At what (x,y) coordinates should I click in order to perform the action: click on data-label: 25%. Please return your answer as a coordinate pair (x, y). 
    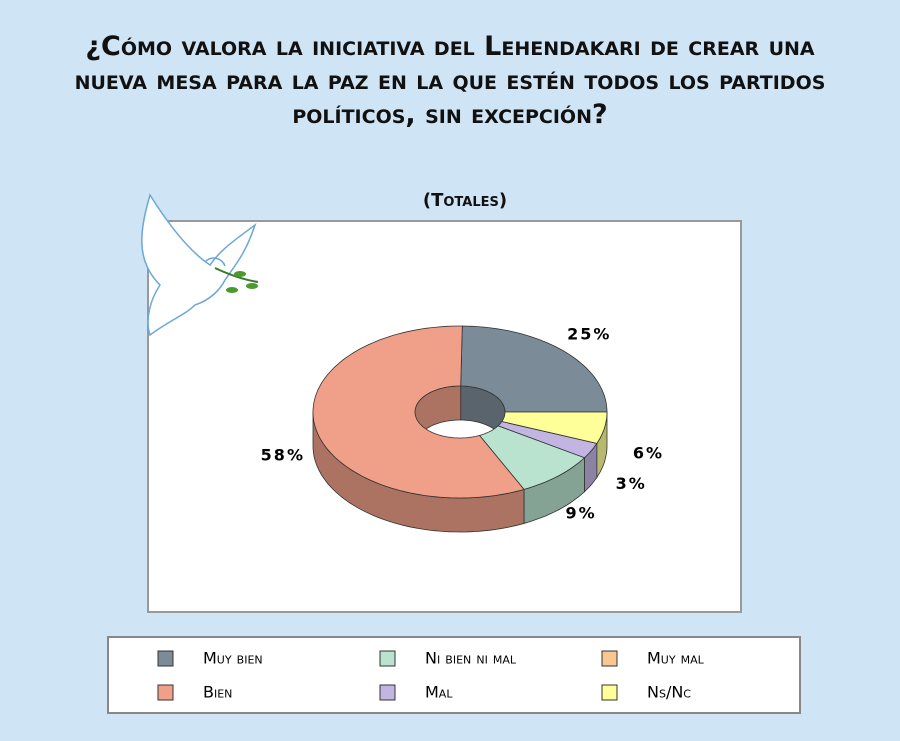
    Looking at the image, I should click on (589, 334).